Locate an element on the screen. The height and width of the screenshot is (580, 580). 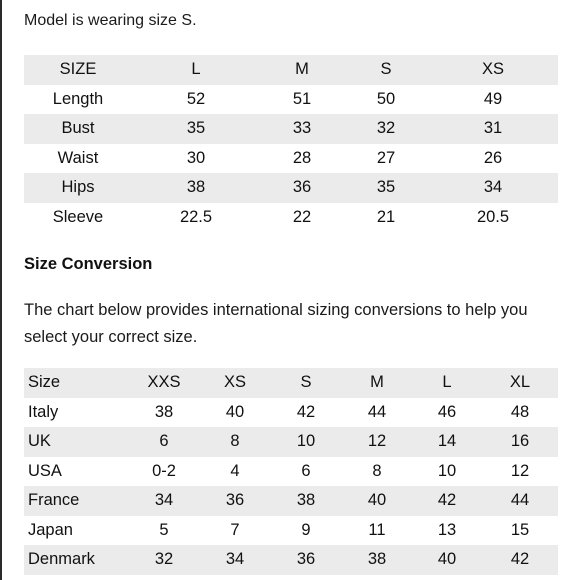
table-cell: 21 is located at coordinates (386, 217).